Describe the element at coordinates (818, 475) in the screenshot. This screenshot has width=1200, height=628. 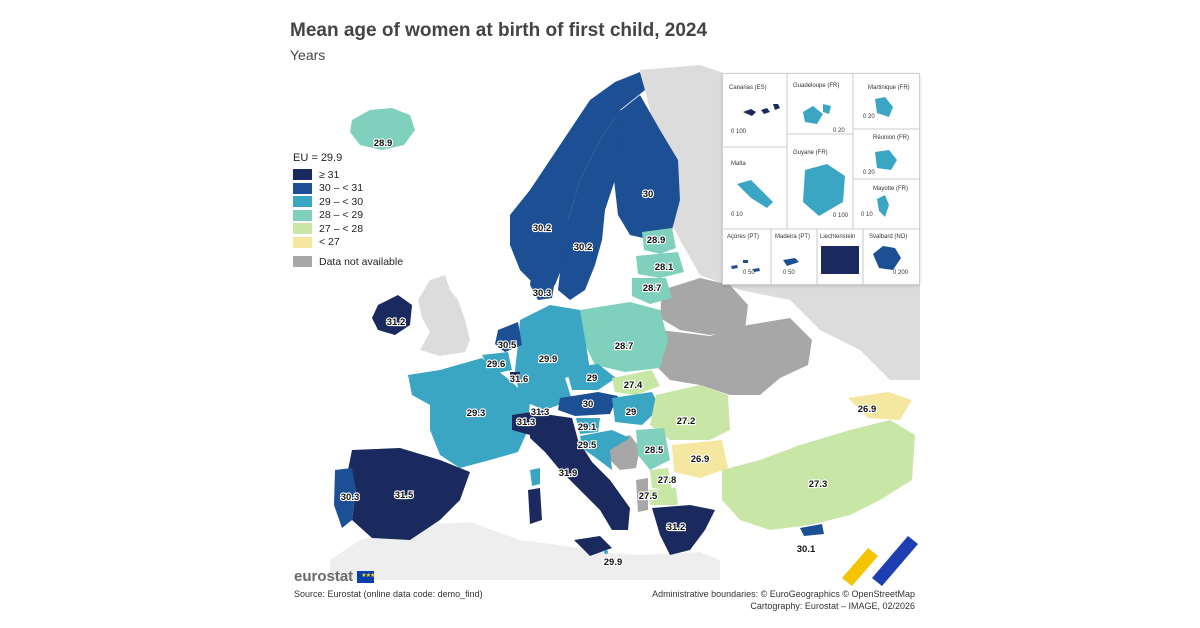
I see `country-turkey` at that location.